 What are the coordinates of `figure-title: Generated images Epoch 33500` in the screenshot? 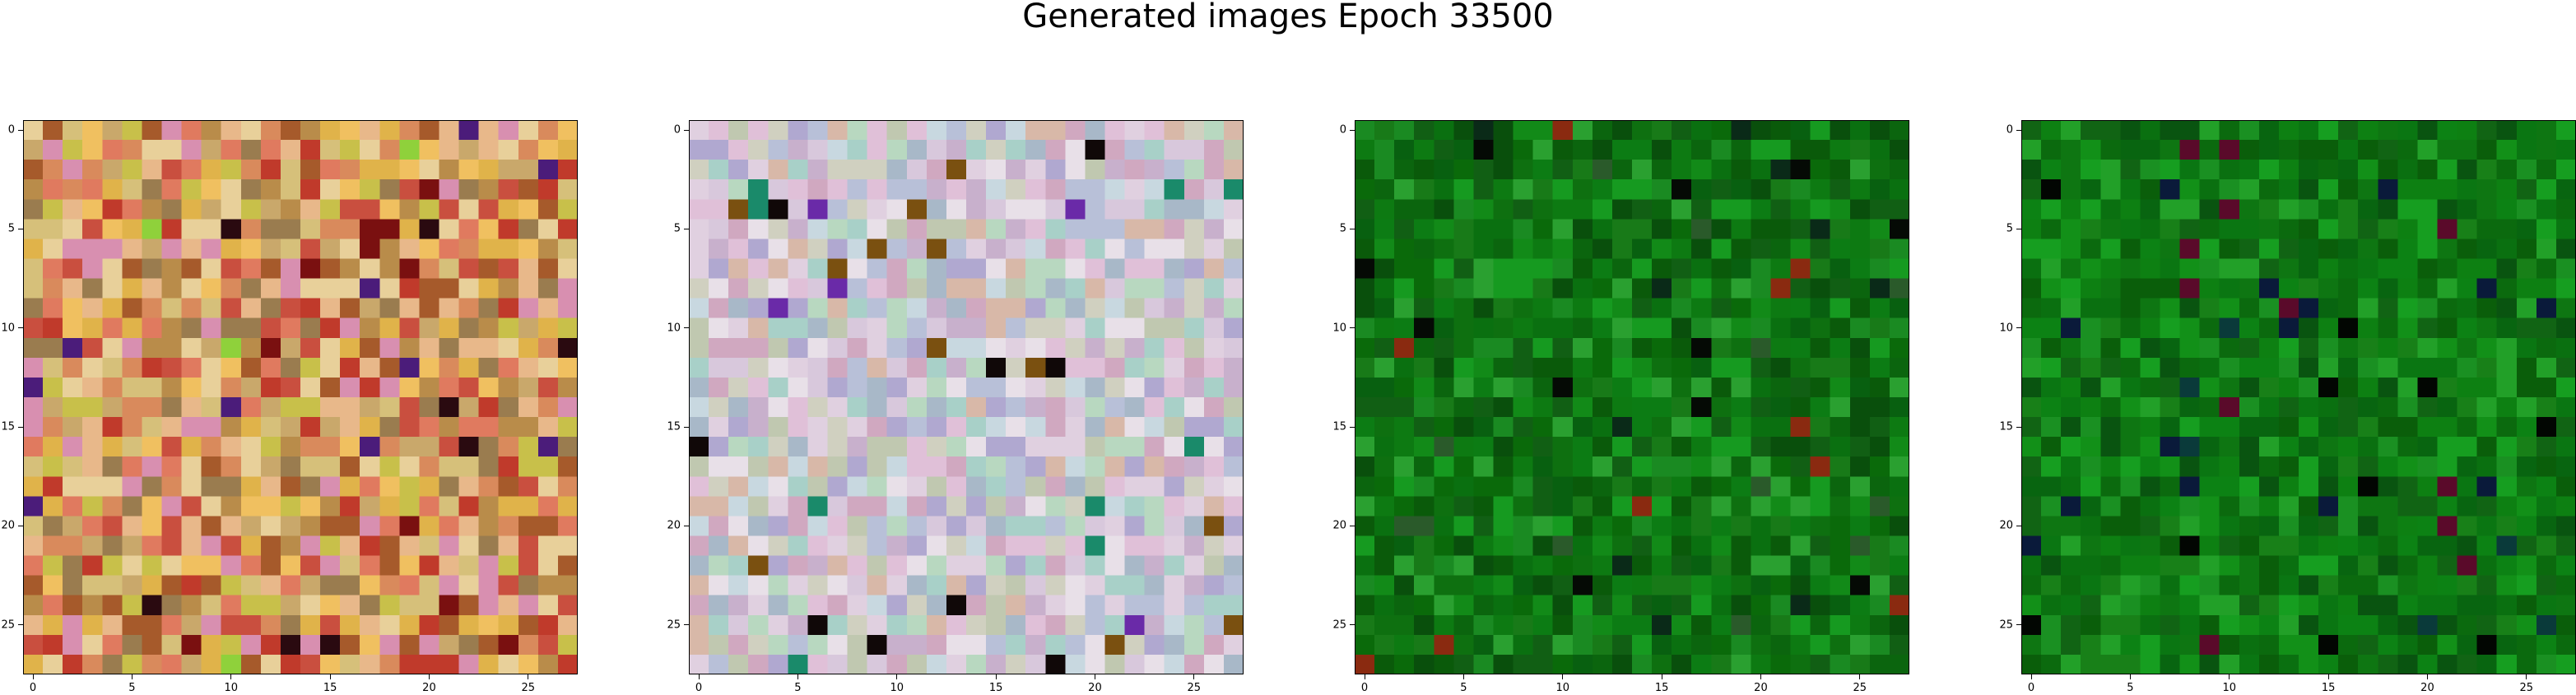 It's located at (1288, 17).